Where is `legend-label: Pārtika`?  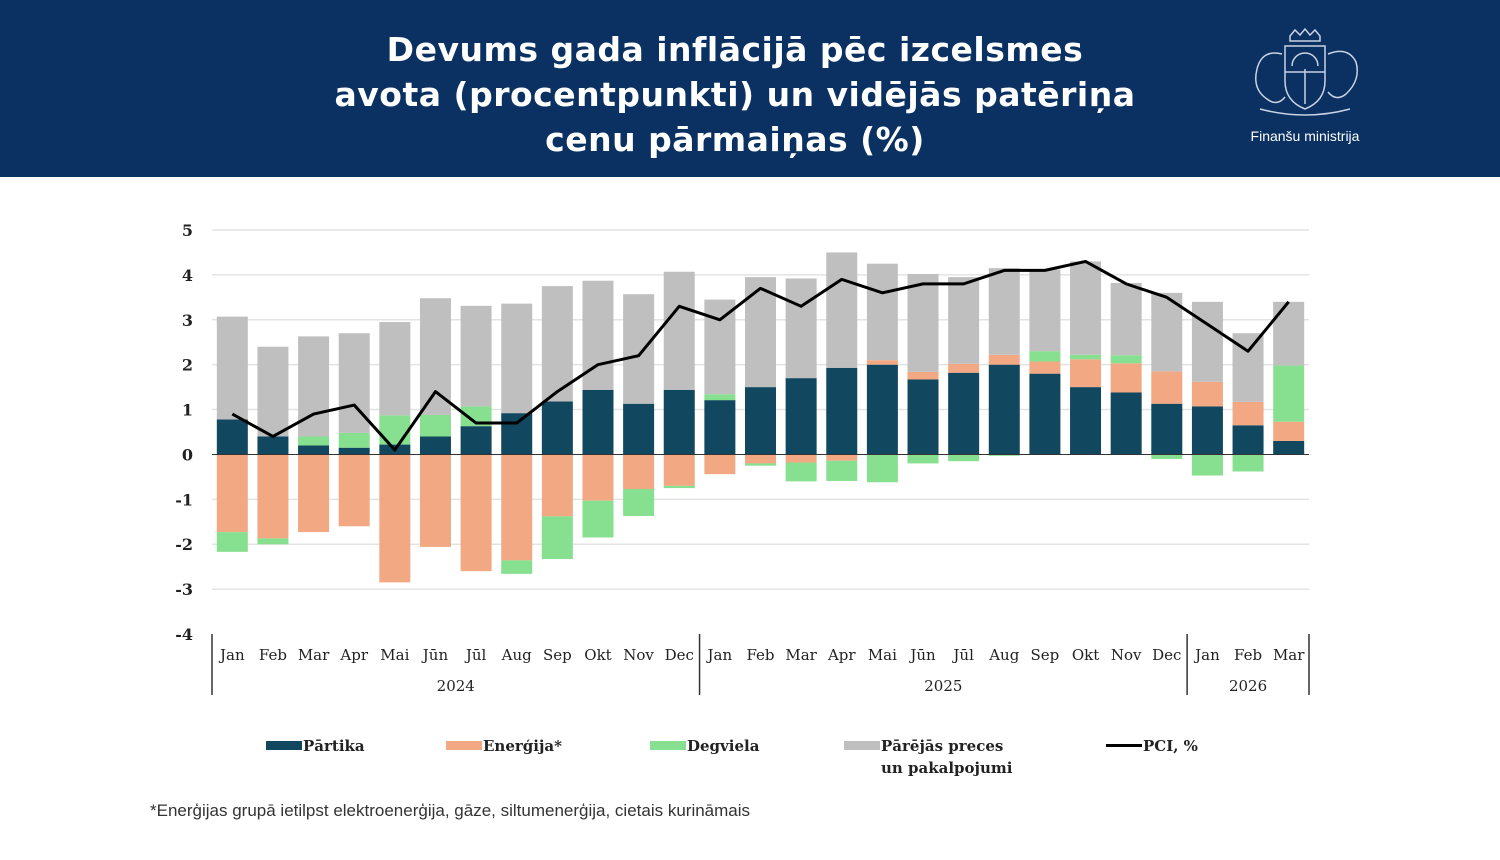 legend-label: Pārtika is located at coordinates (334, 746).